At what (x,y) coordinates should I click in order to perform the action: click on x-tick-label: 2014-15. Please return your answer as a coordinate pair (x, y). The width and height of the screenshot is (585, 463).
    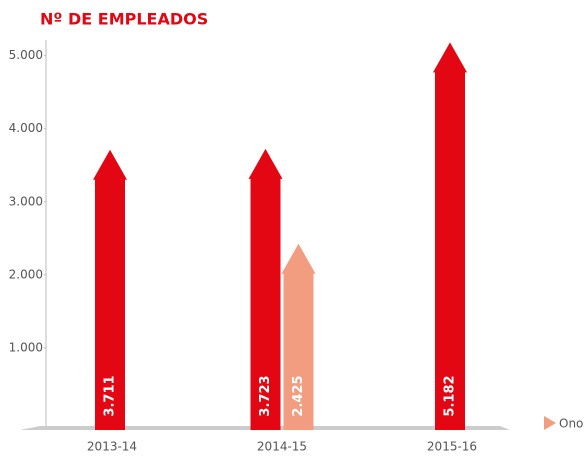
    Looking at the image, I should click on (282, 447).